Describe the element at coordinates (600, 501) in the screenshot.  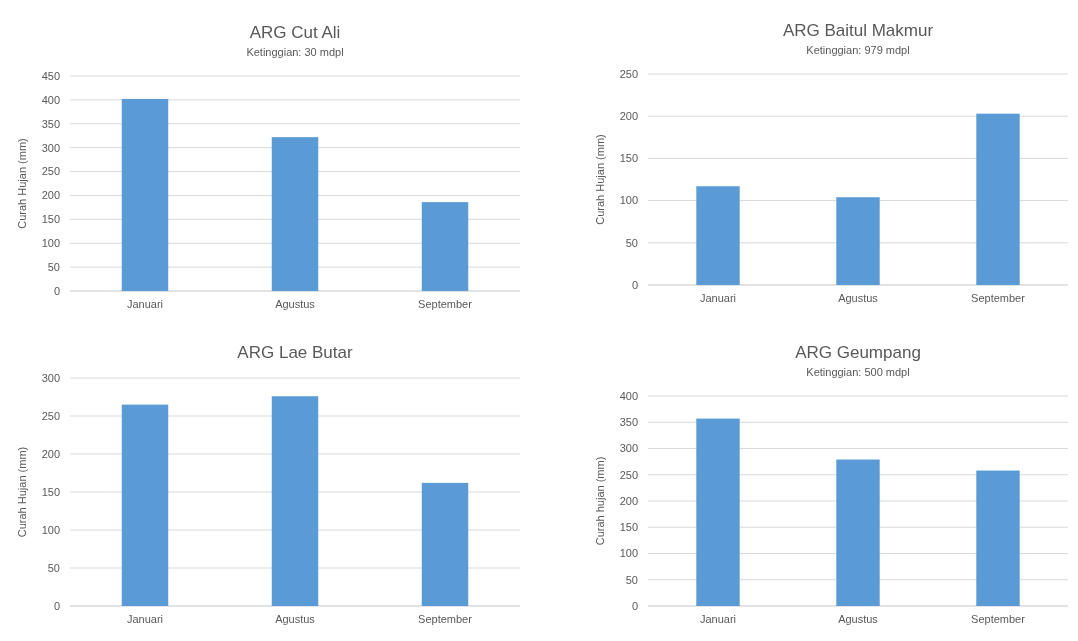
I see `y-axis-title: Curah hujan (mm)` at that location.